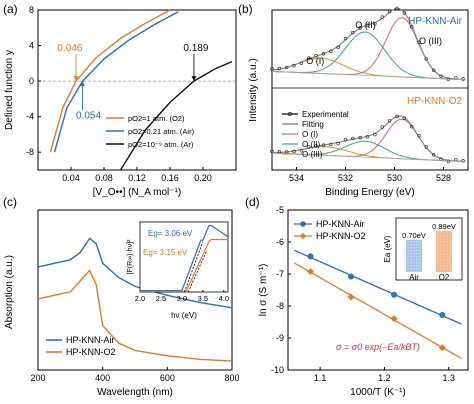 The image size is (474, 404). What do you see at coordinates (448, 378) in the screenshot?
I see `xtick-label-d: 1.3` at bounding box center [448, 378].